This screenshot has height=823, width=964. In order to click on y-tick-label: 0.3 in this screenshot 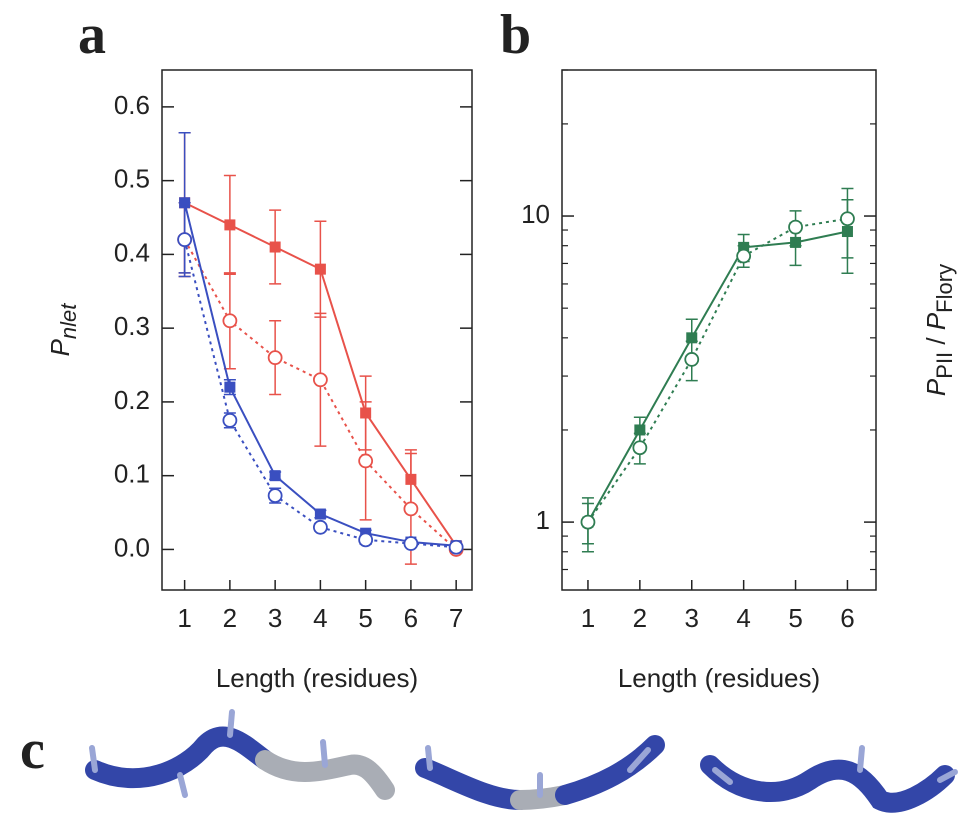, I will do `click(132, 326)`.